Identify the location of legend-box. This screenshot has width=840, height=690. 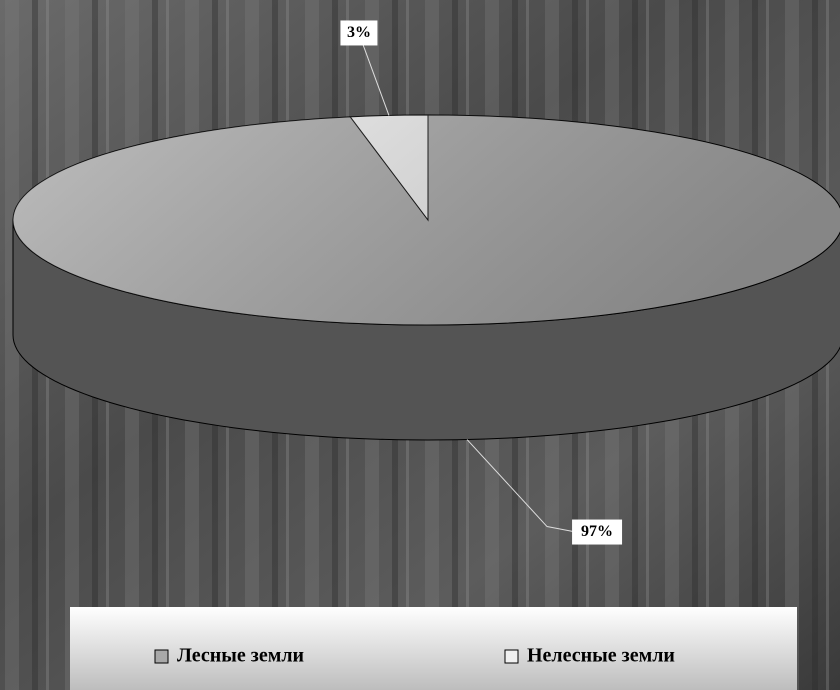
(433, 648).